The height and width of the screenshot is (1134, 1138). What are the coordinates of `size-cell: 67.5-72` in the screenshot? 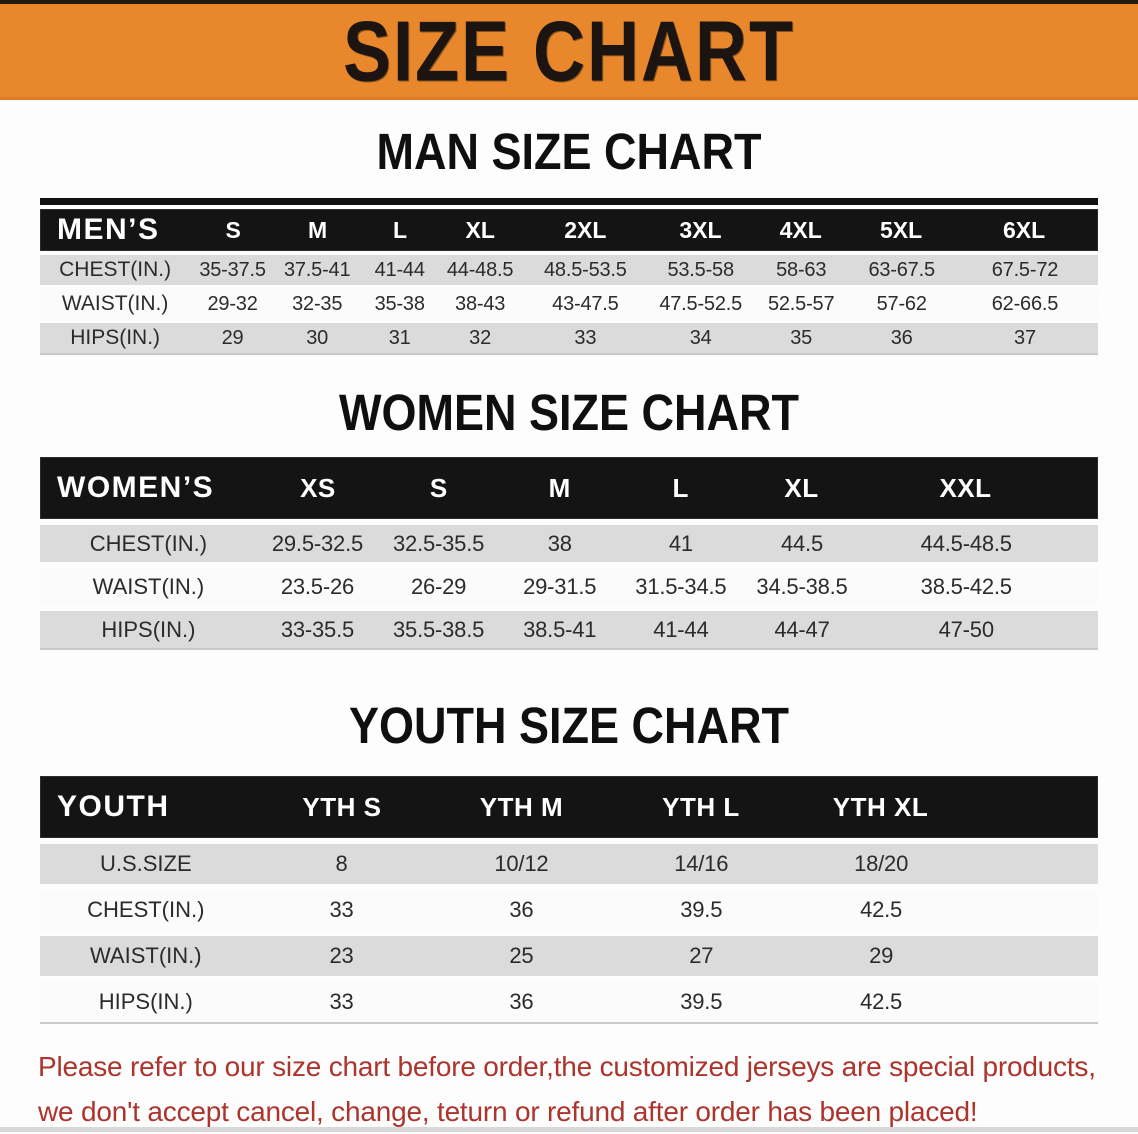 It's located at (1025, 269).